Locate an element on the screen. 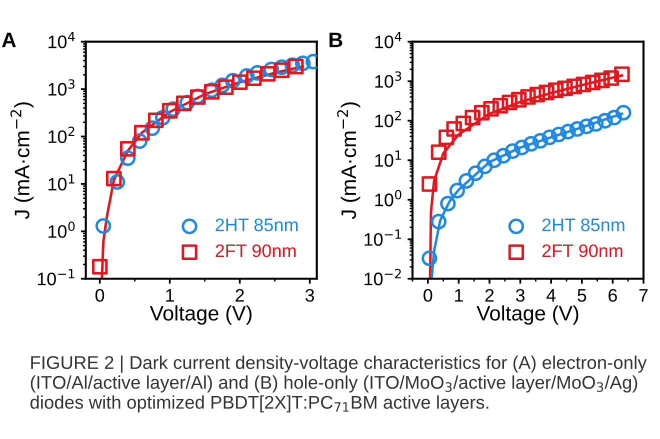  x-tick-label: 6 is located at coordinates (612, 295).